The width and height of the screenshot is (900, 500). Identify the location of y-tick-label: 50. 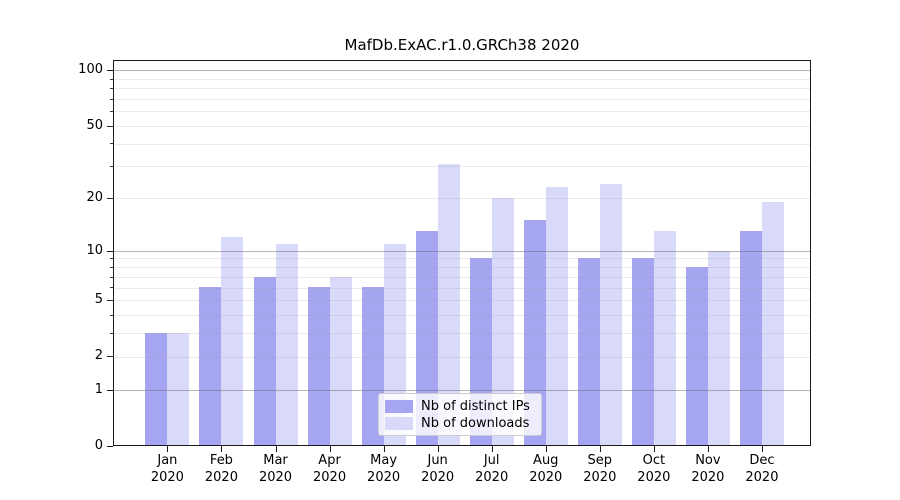
(94, 125).